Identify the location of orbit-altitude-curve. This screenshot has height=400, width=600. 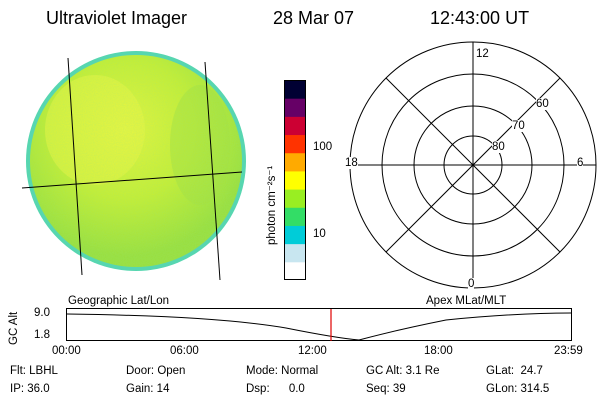
(319, 326).